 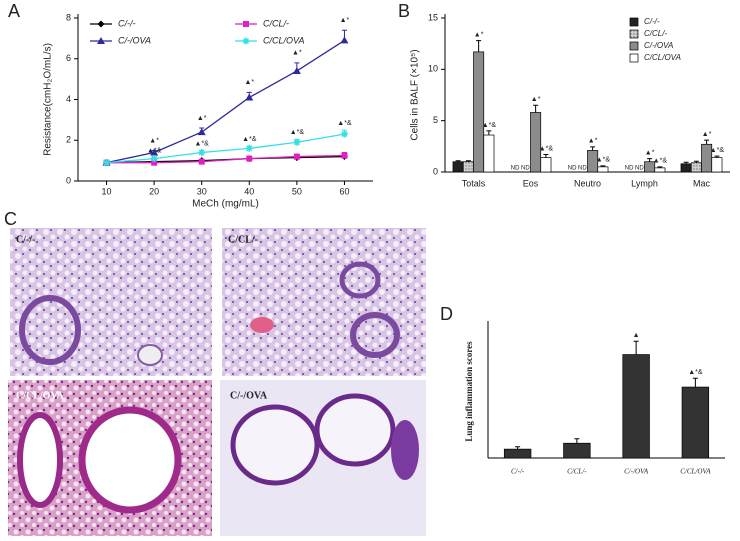 What do you see at coordinates (154, 191) in the screenshot?
I see `x-tick-label: 20` at bounding box center [154, 191].